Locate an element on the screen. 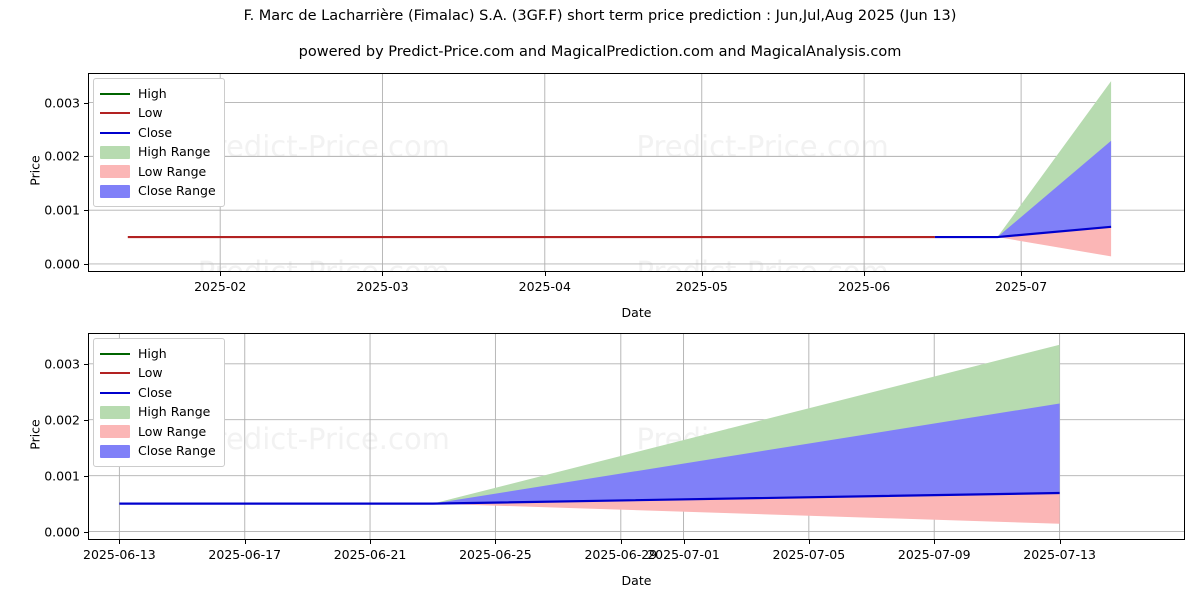 The height and width of the screenshot is (600, 1200). x-tick-label: 2025-07-13 is located at coordinates (1059, 554).